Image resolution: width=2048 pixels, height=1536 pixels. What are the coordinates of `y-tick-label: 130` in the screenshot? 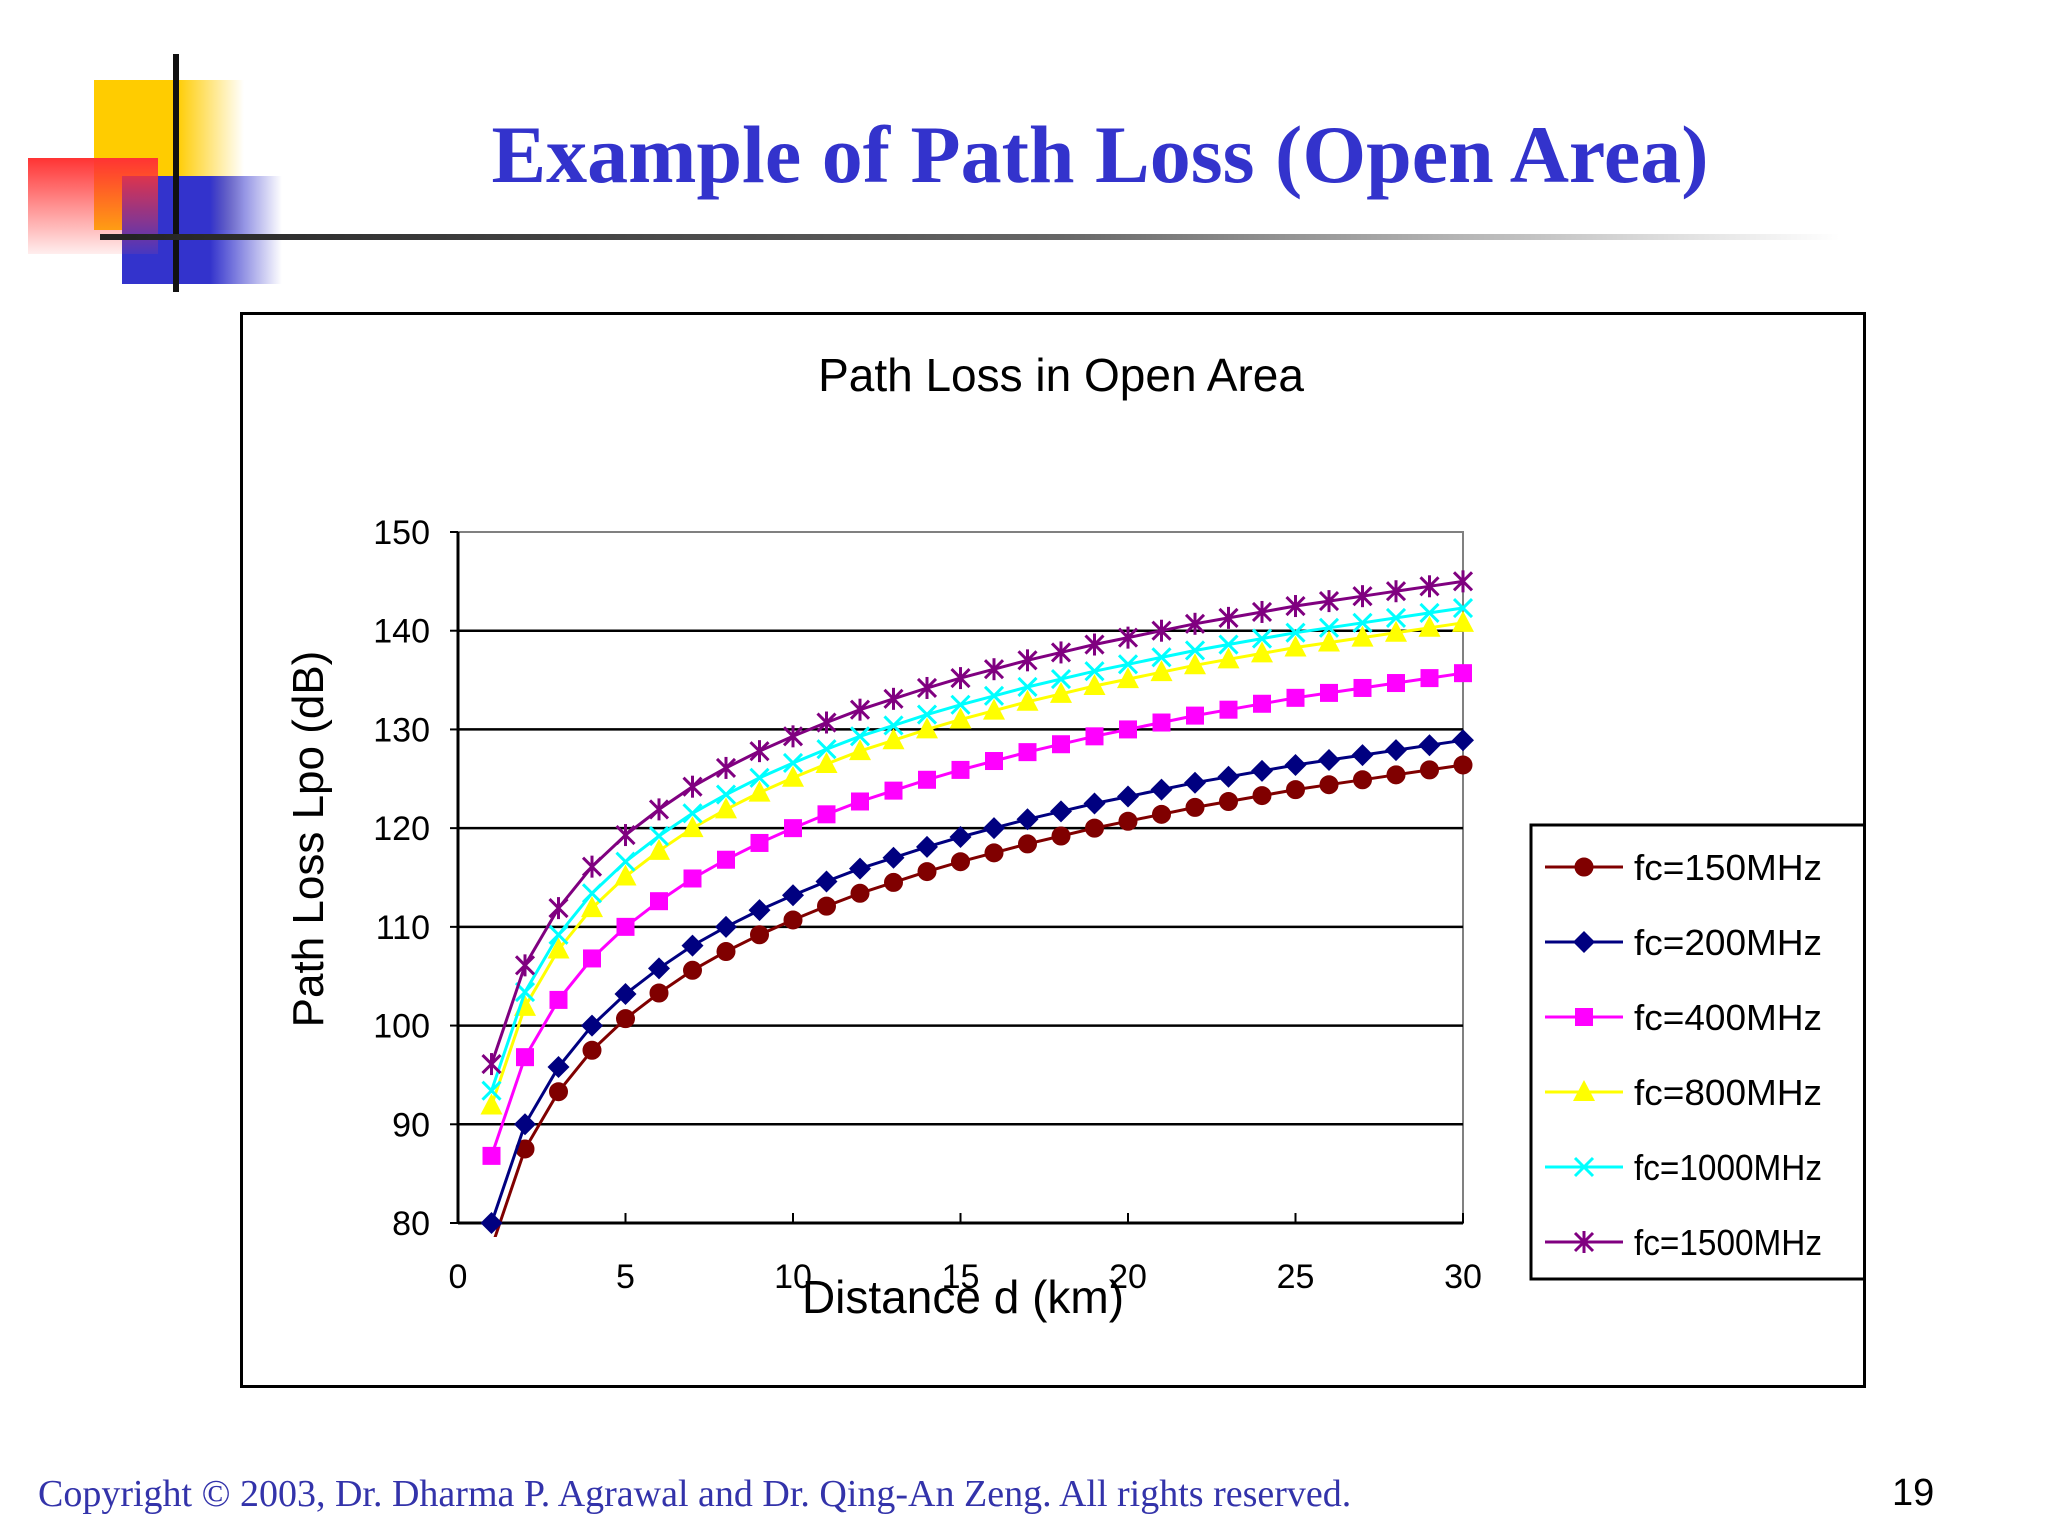 It's located at (401, 730).